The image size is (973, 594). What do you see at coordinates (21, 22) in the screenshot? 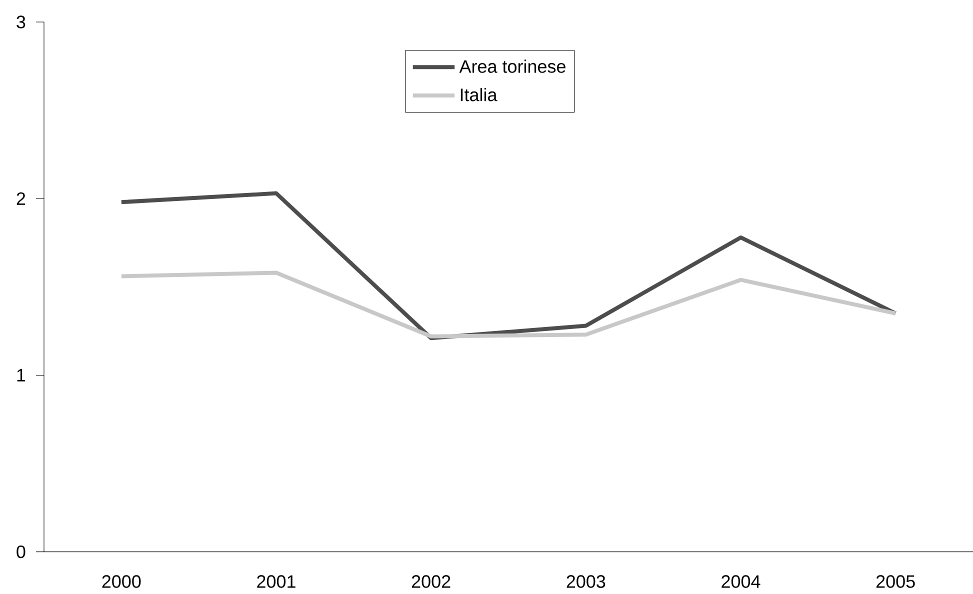
I see `y-tick-label: 3` at bounding box center [21, 22].